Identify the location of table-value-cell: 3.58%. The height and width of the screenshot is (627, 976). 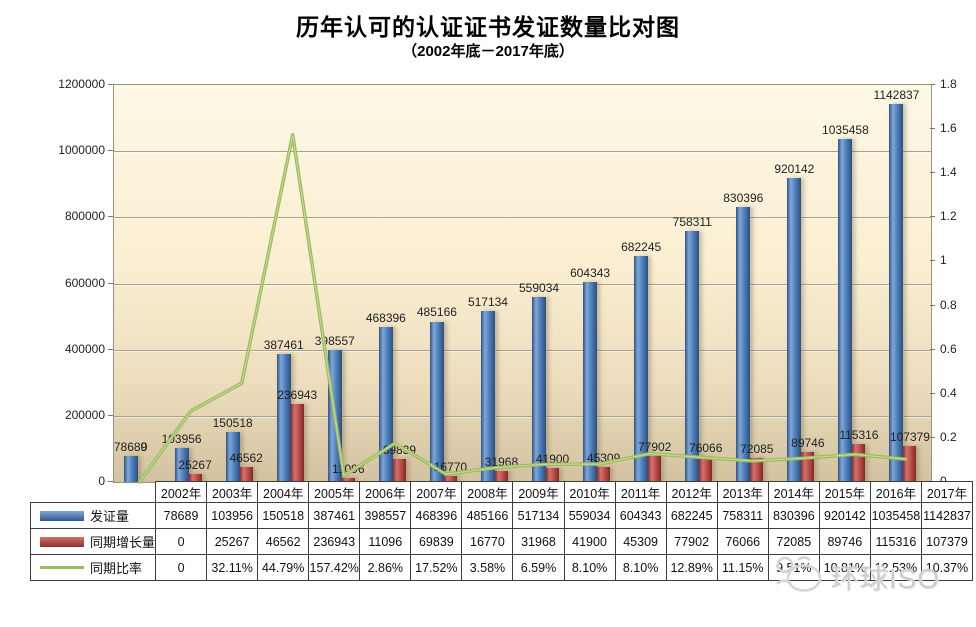
(487, 567).